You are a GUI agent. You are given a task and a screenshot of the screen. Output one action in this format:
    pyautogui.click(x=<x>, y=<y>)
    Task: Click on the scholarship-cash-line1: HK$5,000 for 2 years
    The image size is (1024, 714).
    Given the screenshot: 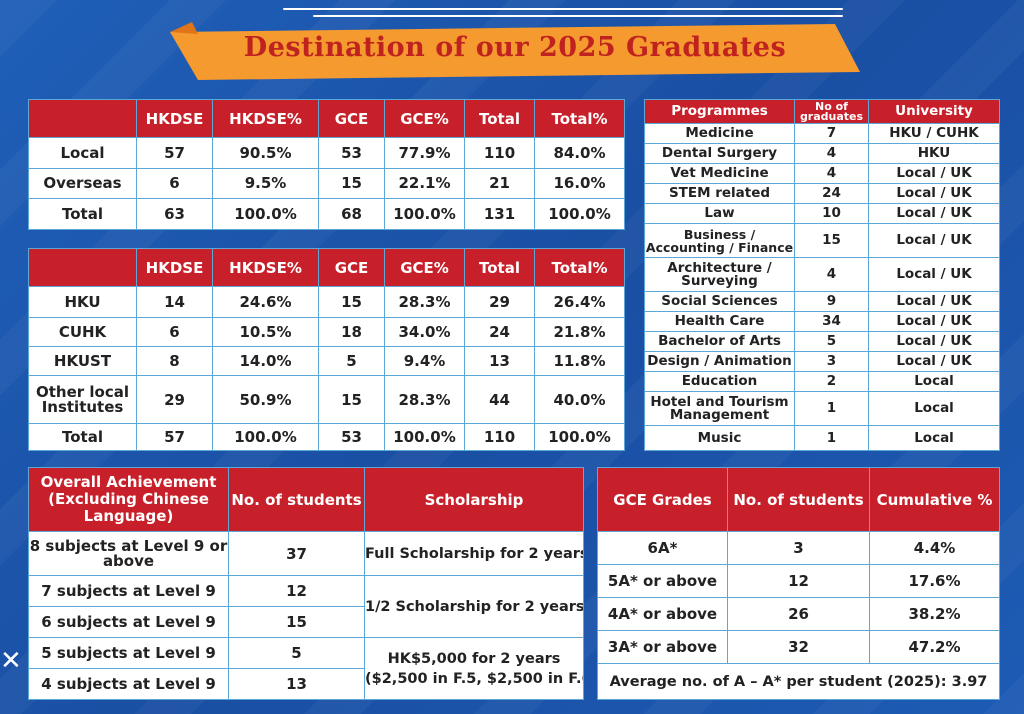 What is the action you would take?
    pyautogui.click(x=474, y=658)
    